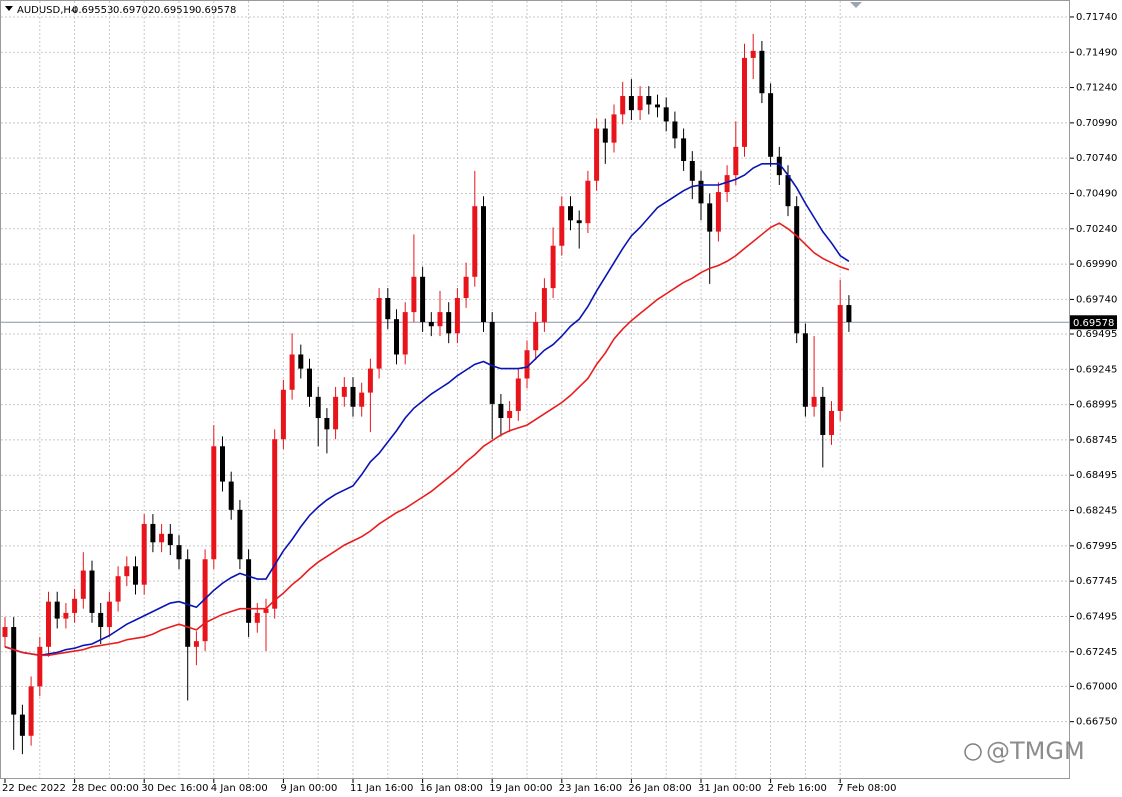 The image size is (1122, 797). Describe the element at coordinates (1035, 751) in the screenshot. I see `watermark-text: @TMGM` at that location.